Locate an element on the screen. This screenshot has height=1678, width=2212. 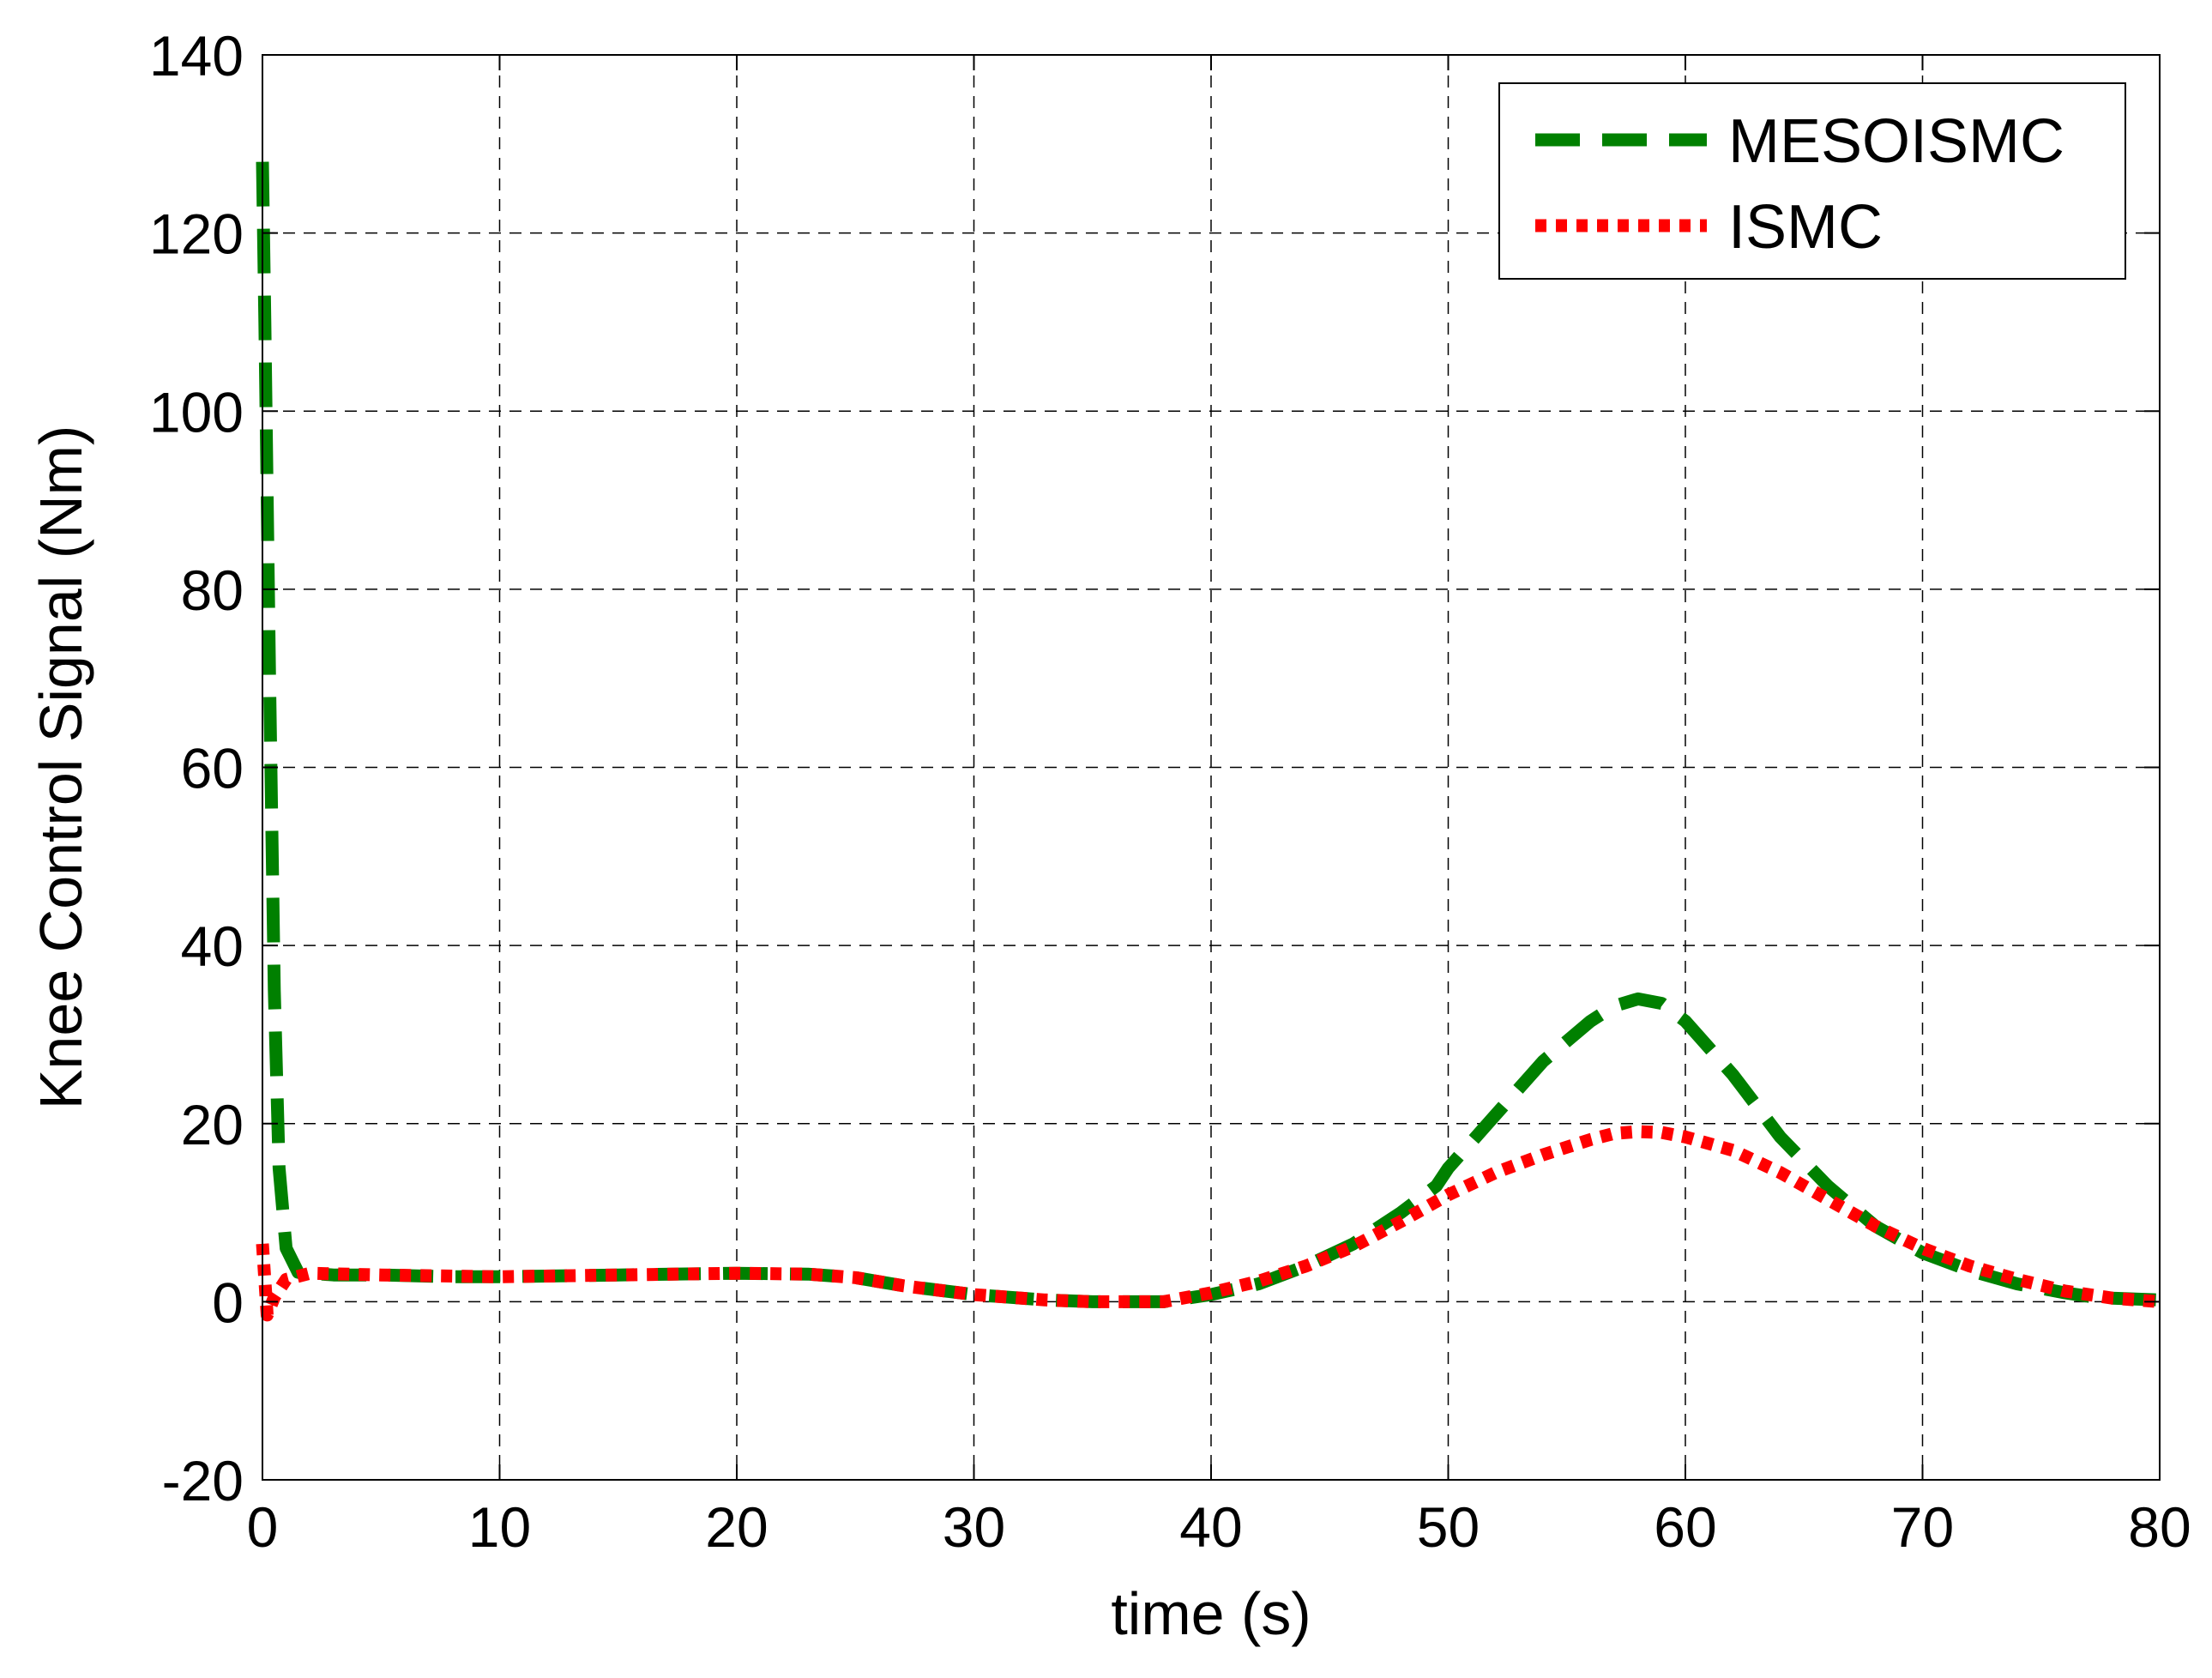
x-tick-label: 0 is located at coordinates (263, 1527).